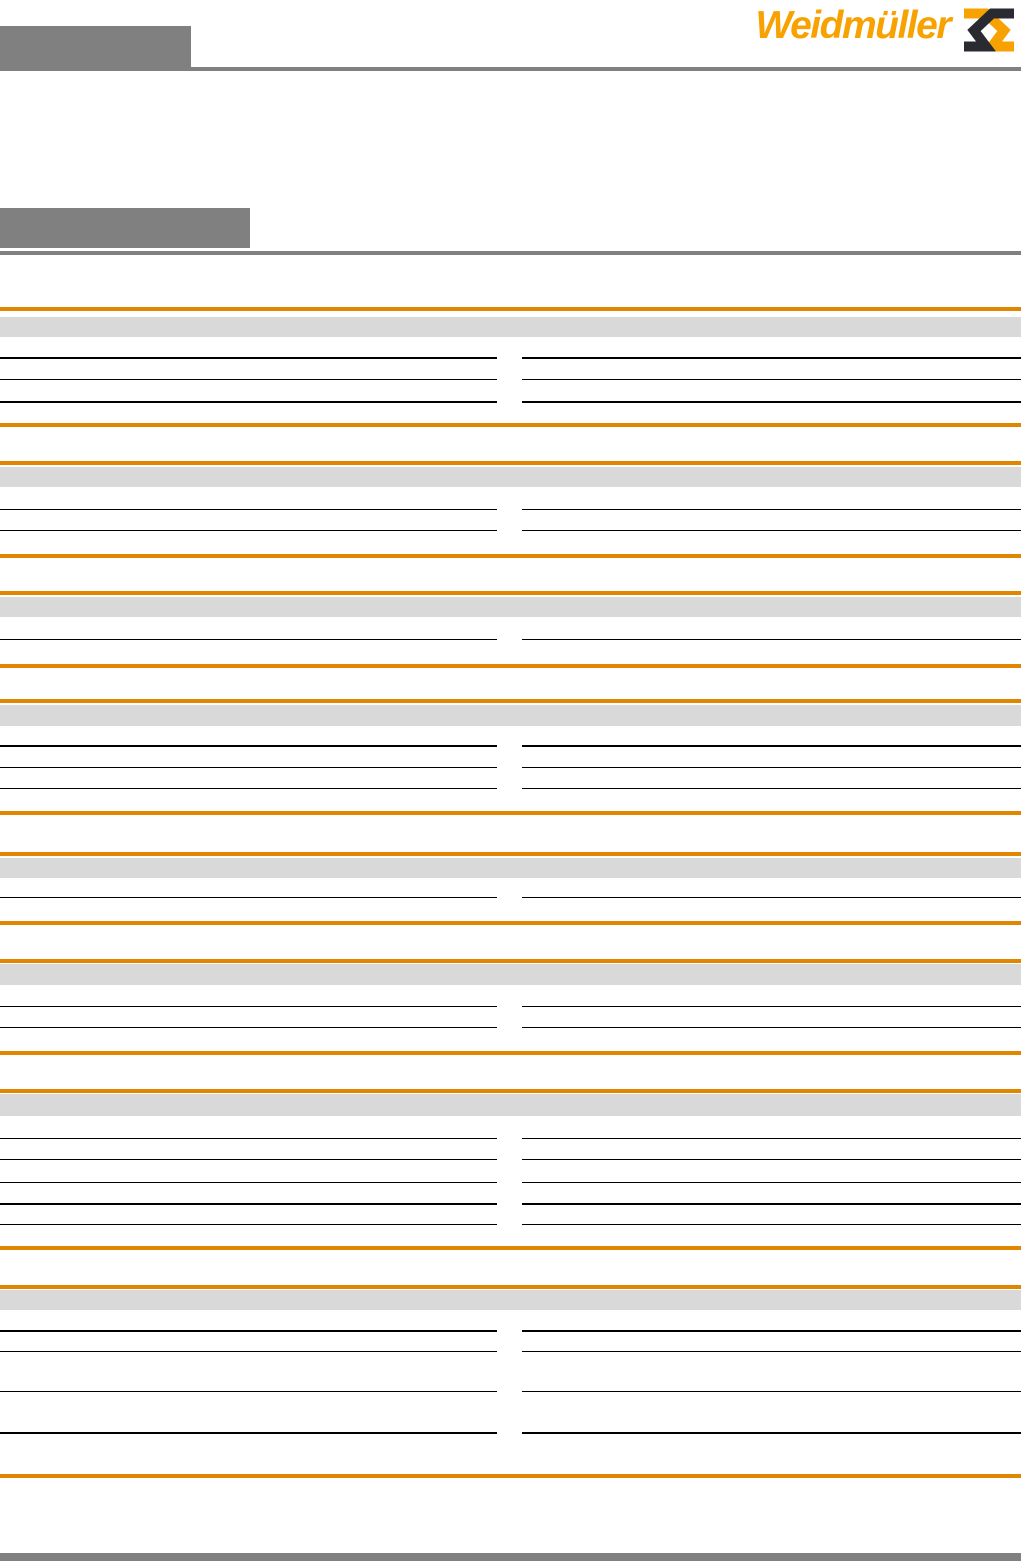 The image size is (1021, 1561). What do you see at coordinates (510, 69) in the screenshot?
I see `header-rule` at bounding box center [510, 69].